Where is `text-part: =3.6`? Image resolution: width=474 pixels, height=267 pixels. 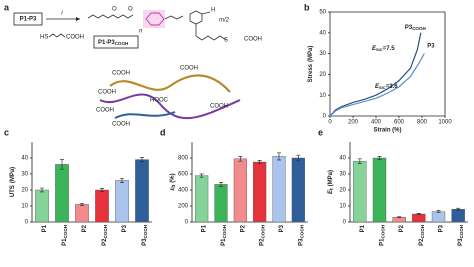 text-part: =3.6 is located at coordinates (392, 87).